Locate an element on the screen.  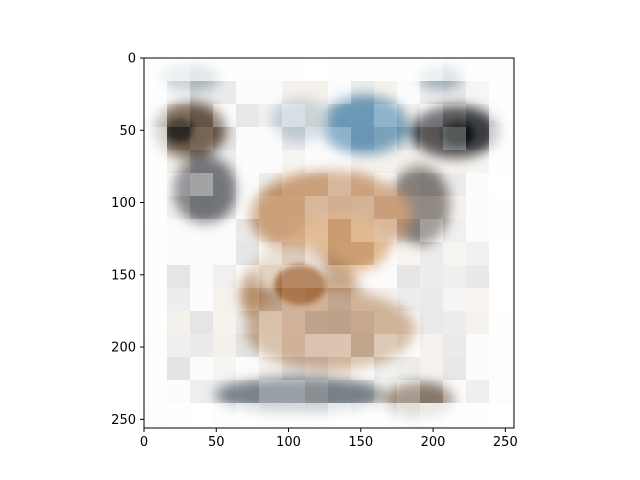
x-tick-label: 250 is located at coordinates (505, 442).